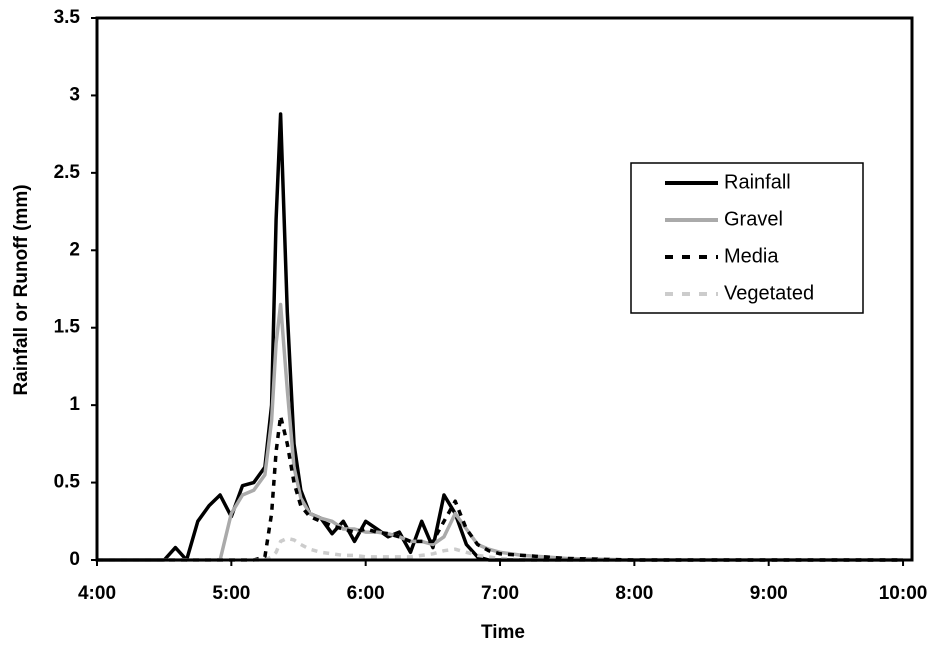 This screenshot has width=937, height=647. I want to click on x-axis-title: Time, so click(503, 632).